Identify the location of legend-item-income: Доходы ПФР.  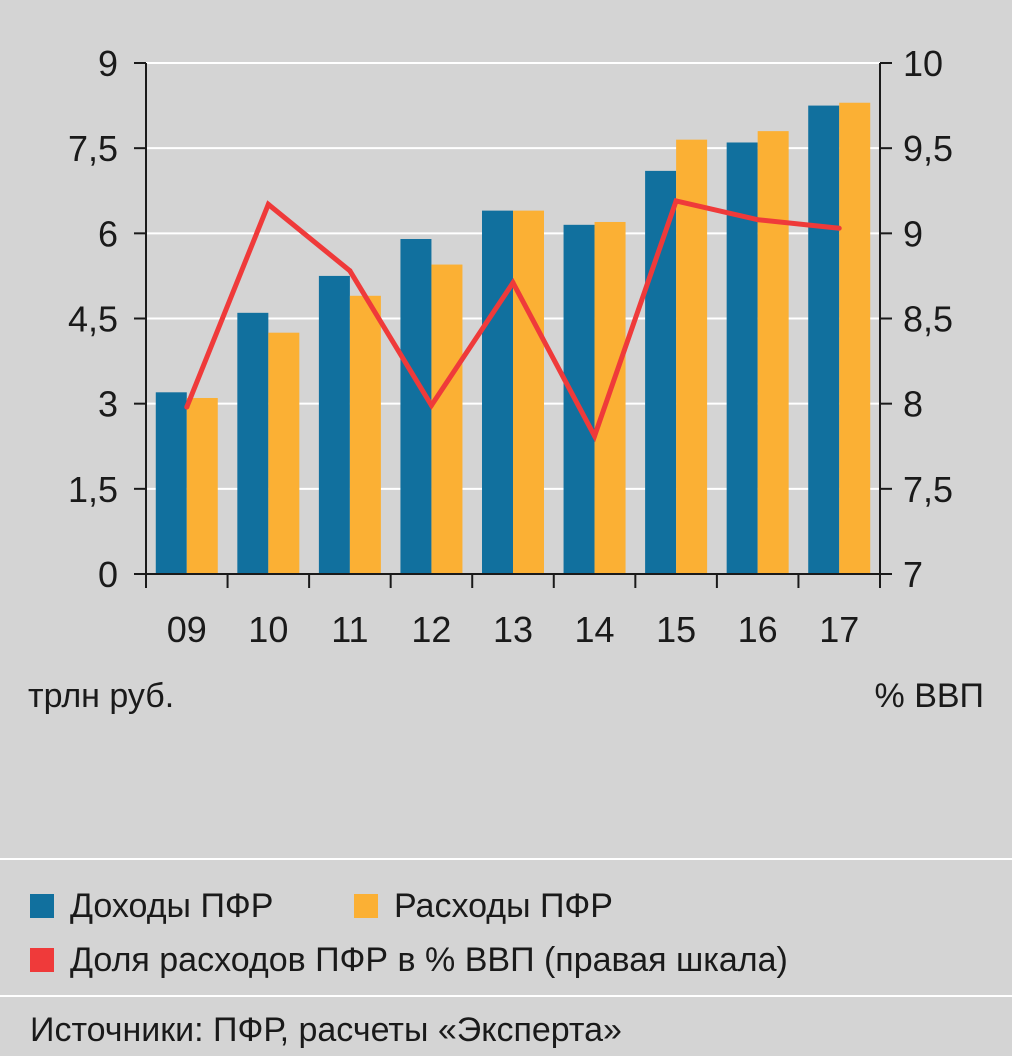
(151, 906).